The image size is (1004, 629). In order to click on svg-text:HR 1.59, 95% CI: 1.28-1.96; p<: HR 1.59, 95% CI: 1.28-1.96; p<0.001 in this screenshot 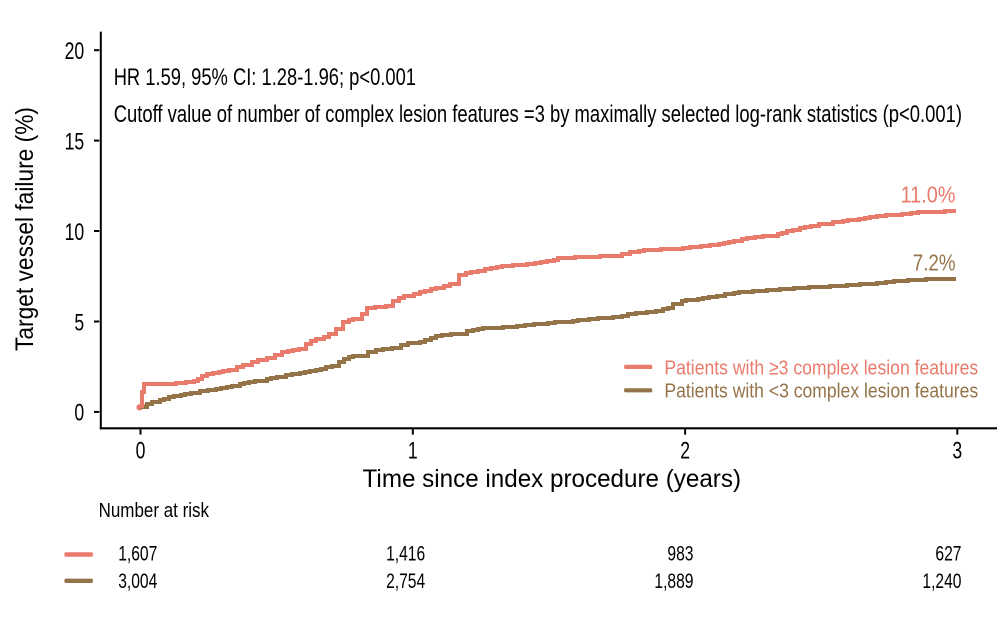, I will do `click(265, 77)`.